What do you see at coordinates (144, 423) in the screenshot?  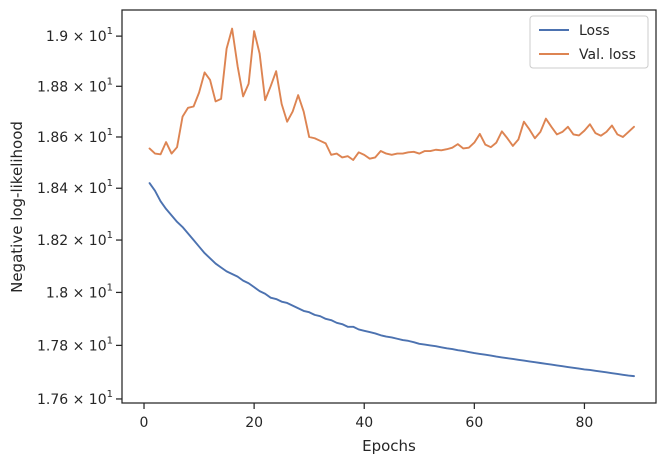 I see `x-tick-label: 0` at bounding box center [144, 423].